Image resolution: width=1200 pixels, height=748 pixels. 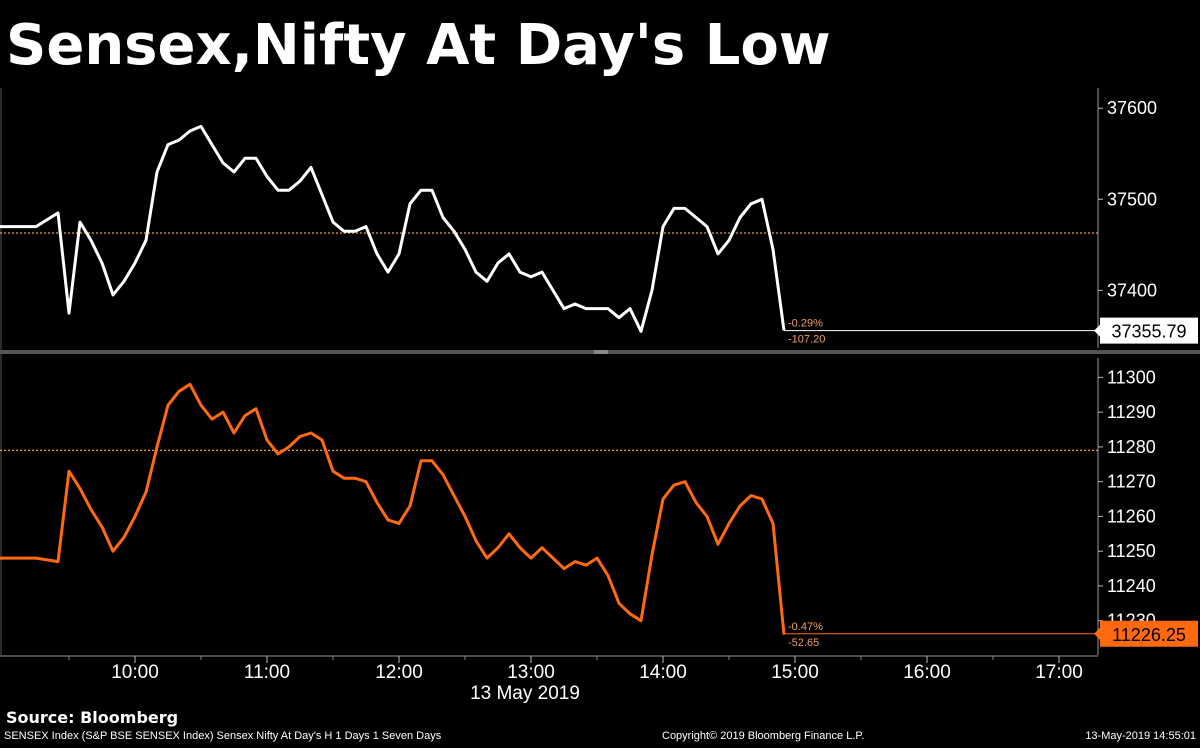 What do you see at coordinates (1097, 330) in the screenshot?
I see `sensex-last-value-pointer` at bounding box center [1097, 330].